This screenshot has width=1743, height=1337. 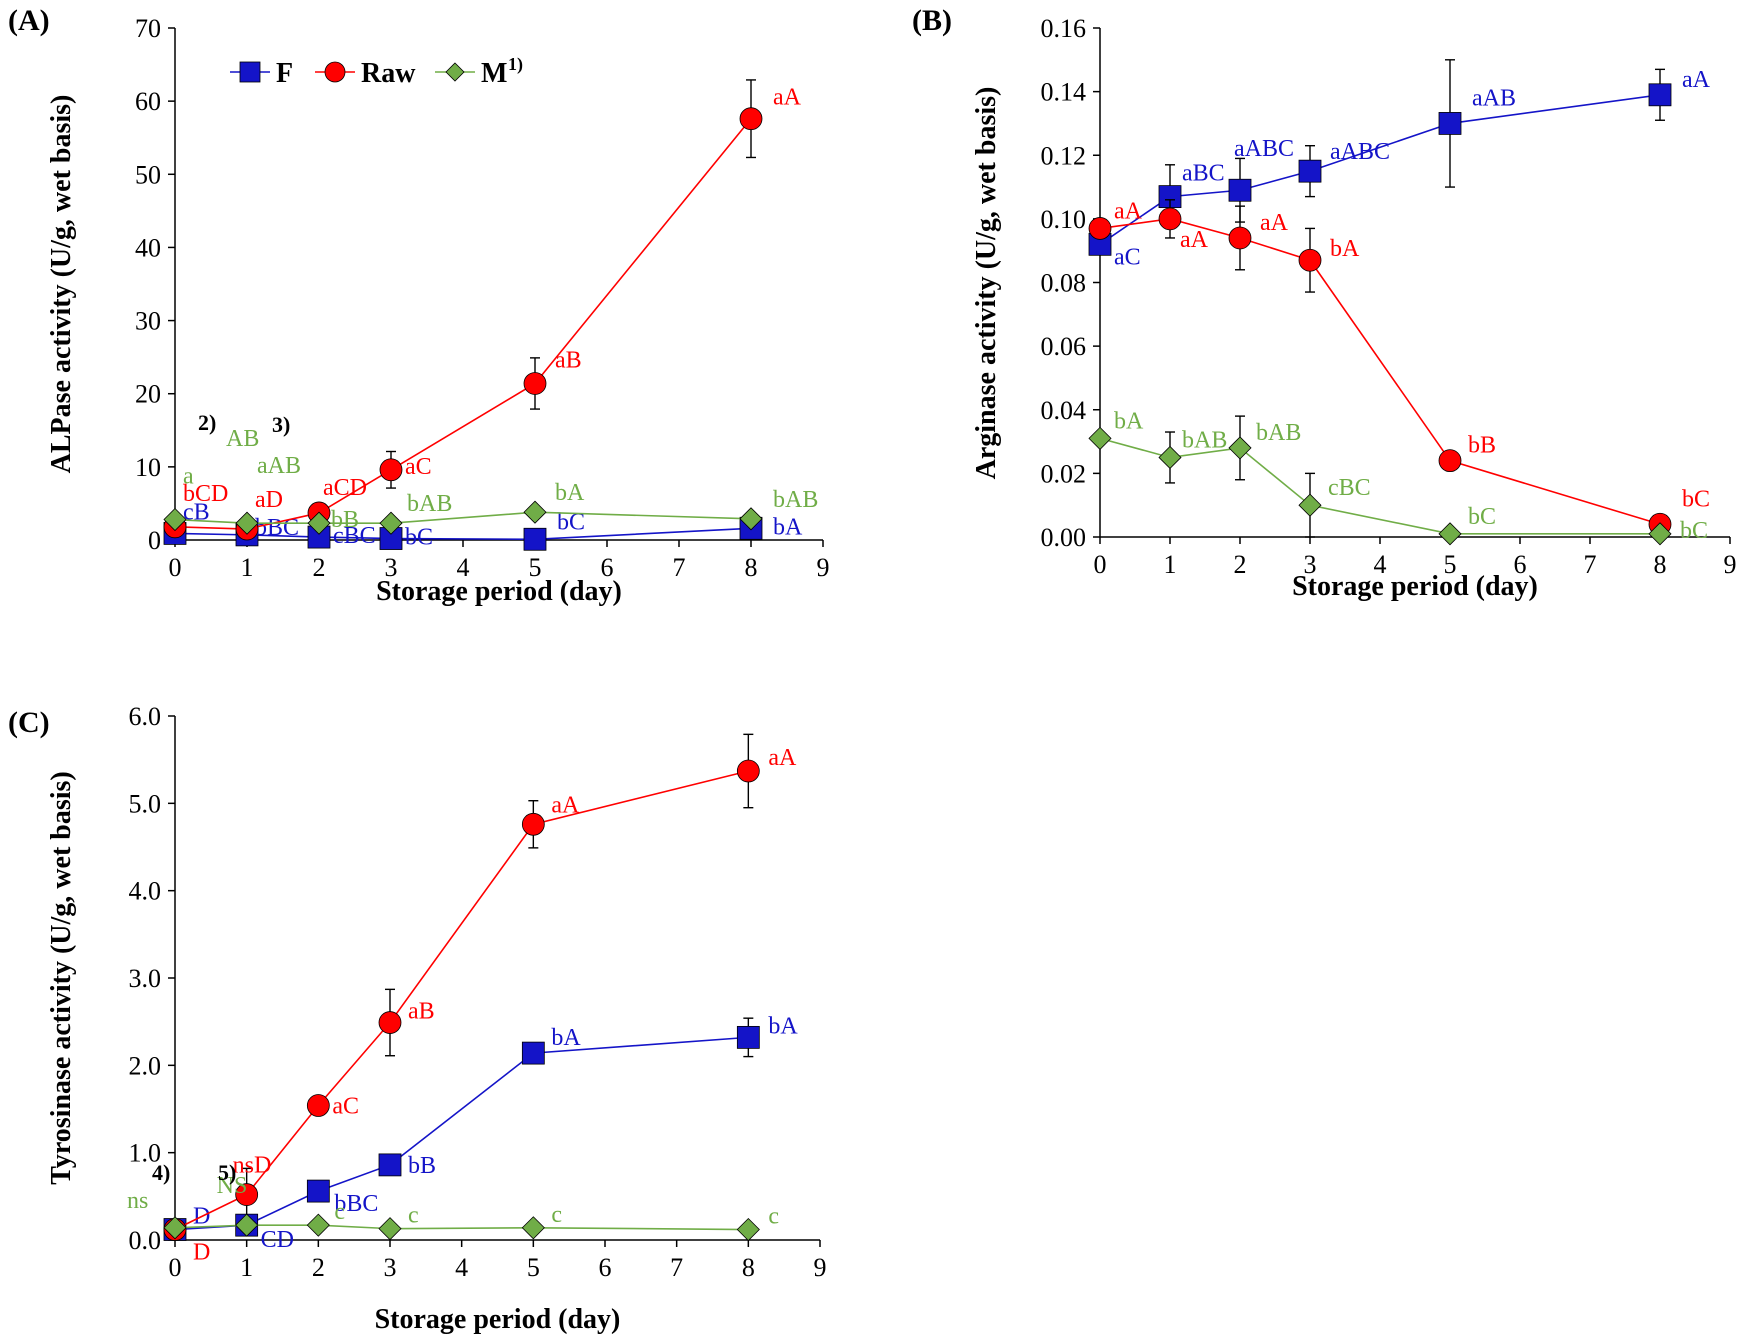 I want to click on y-tick-label: 0, so click(x=154, y=540).